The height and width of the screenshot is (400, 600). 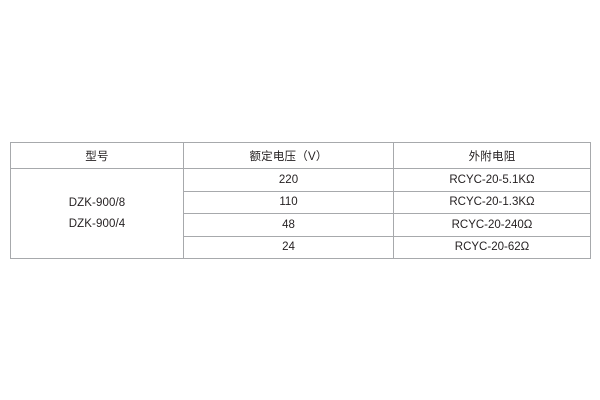 What do you see at coordinates (288, 225) in the screenshot?
I see `voltage-cell: 48` at bounding box center [288, 225].